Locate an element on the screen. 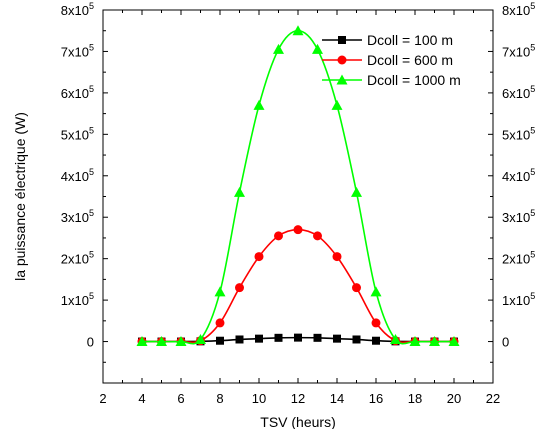 The height and width of the screenshot is (429, 555). y-tick-label-left: 7x10⁵ is located at coordinates (77, 50).